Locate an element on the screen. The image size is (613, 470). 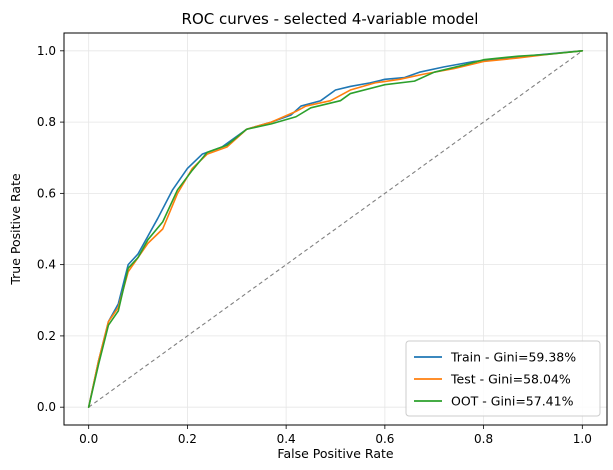
legend-label: Train - Gini=59.38% is located at coordinates (513, 357).